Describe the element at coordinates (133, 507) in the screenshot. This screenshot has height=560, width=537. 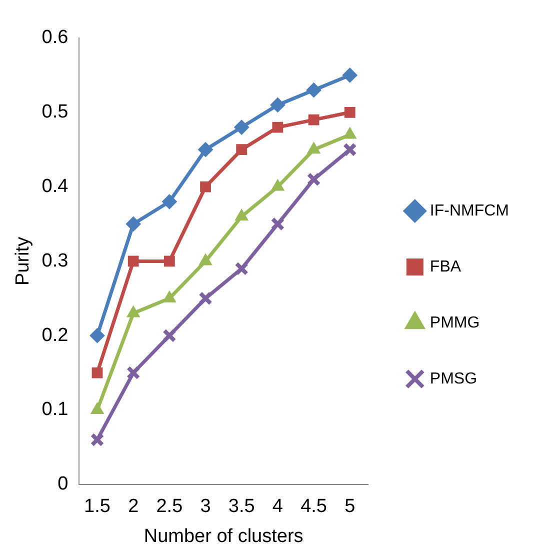
I see `x-tick-label: 2` at that location.